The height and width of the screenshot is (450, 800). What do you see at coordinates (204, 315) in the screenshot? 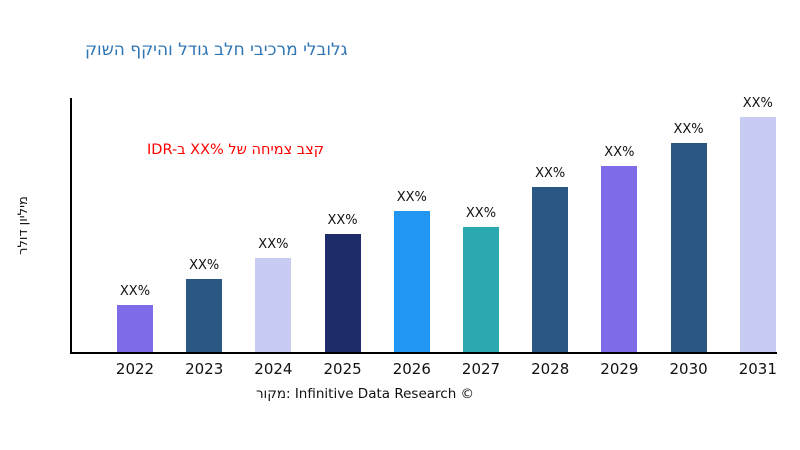
I see `bar-2023` at bounding box center [204, 315].